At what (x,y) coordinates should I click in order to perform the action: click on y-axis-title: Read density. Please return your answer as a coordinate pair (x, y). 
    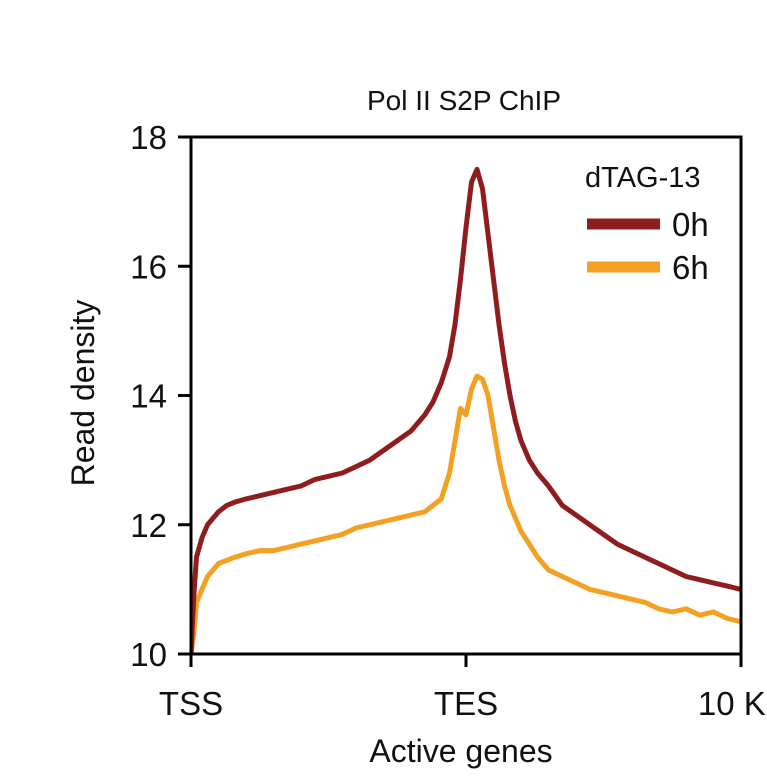
    Looking at the image, I should click on (83, 393).